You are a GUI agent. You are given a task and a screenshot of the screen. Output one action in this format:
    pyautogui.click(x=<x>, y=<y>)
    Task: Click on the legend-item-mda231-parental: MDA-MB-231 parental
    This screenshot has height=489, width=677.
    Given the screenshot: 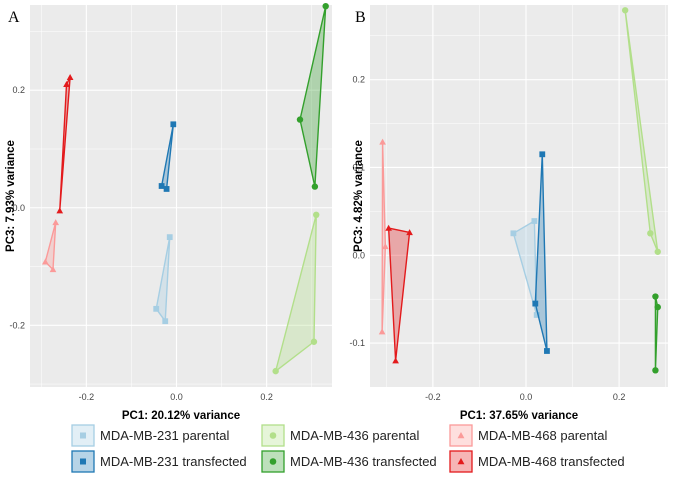 What is the action you would take?
    pyautogui.click(x=150, y=435)
    